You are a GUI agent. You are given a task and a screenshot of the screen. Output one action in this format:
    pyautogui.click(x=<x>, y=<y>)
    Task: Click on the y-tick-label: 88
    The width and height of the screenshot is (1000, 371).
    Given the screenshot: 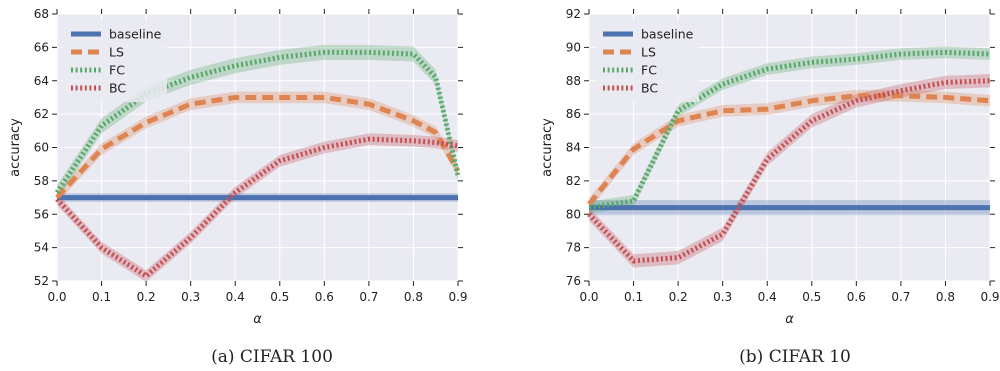 What is the action you would take?
    pyautogui.click(x=573, y=81)
    